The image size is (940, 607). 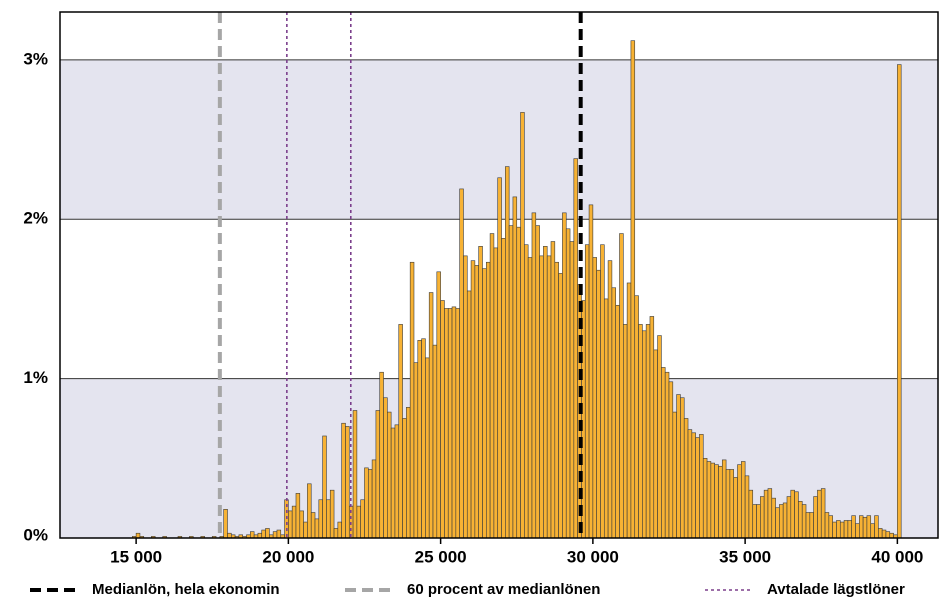 I want to click on legend-label: 60 procent av medianlönen, so click(x=503, y=589).